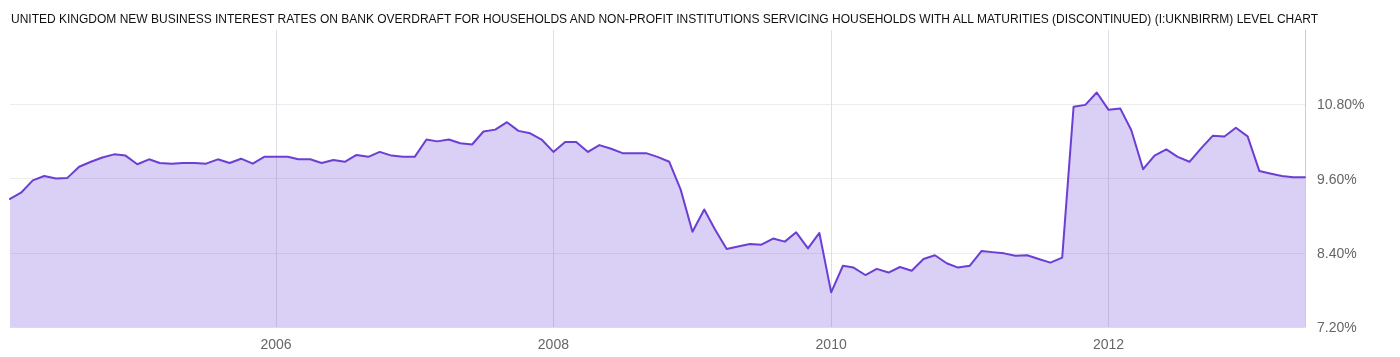 The width and height of the screenshot is (1400, 357). I want to click on x-tick-label: 2012, so click(1108, 344).